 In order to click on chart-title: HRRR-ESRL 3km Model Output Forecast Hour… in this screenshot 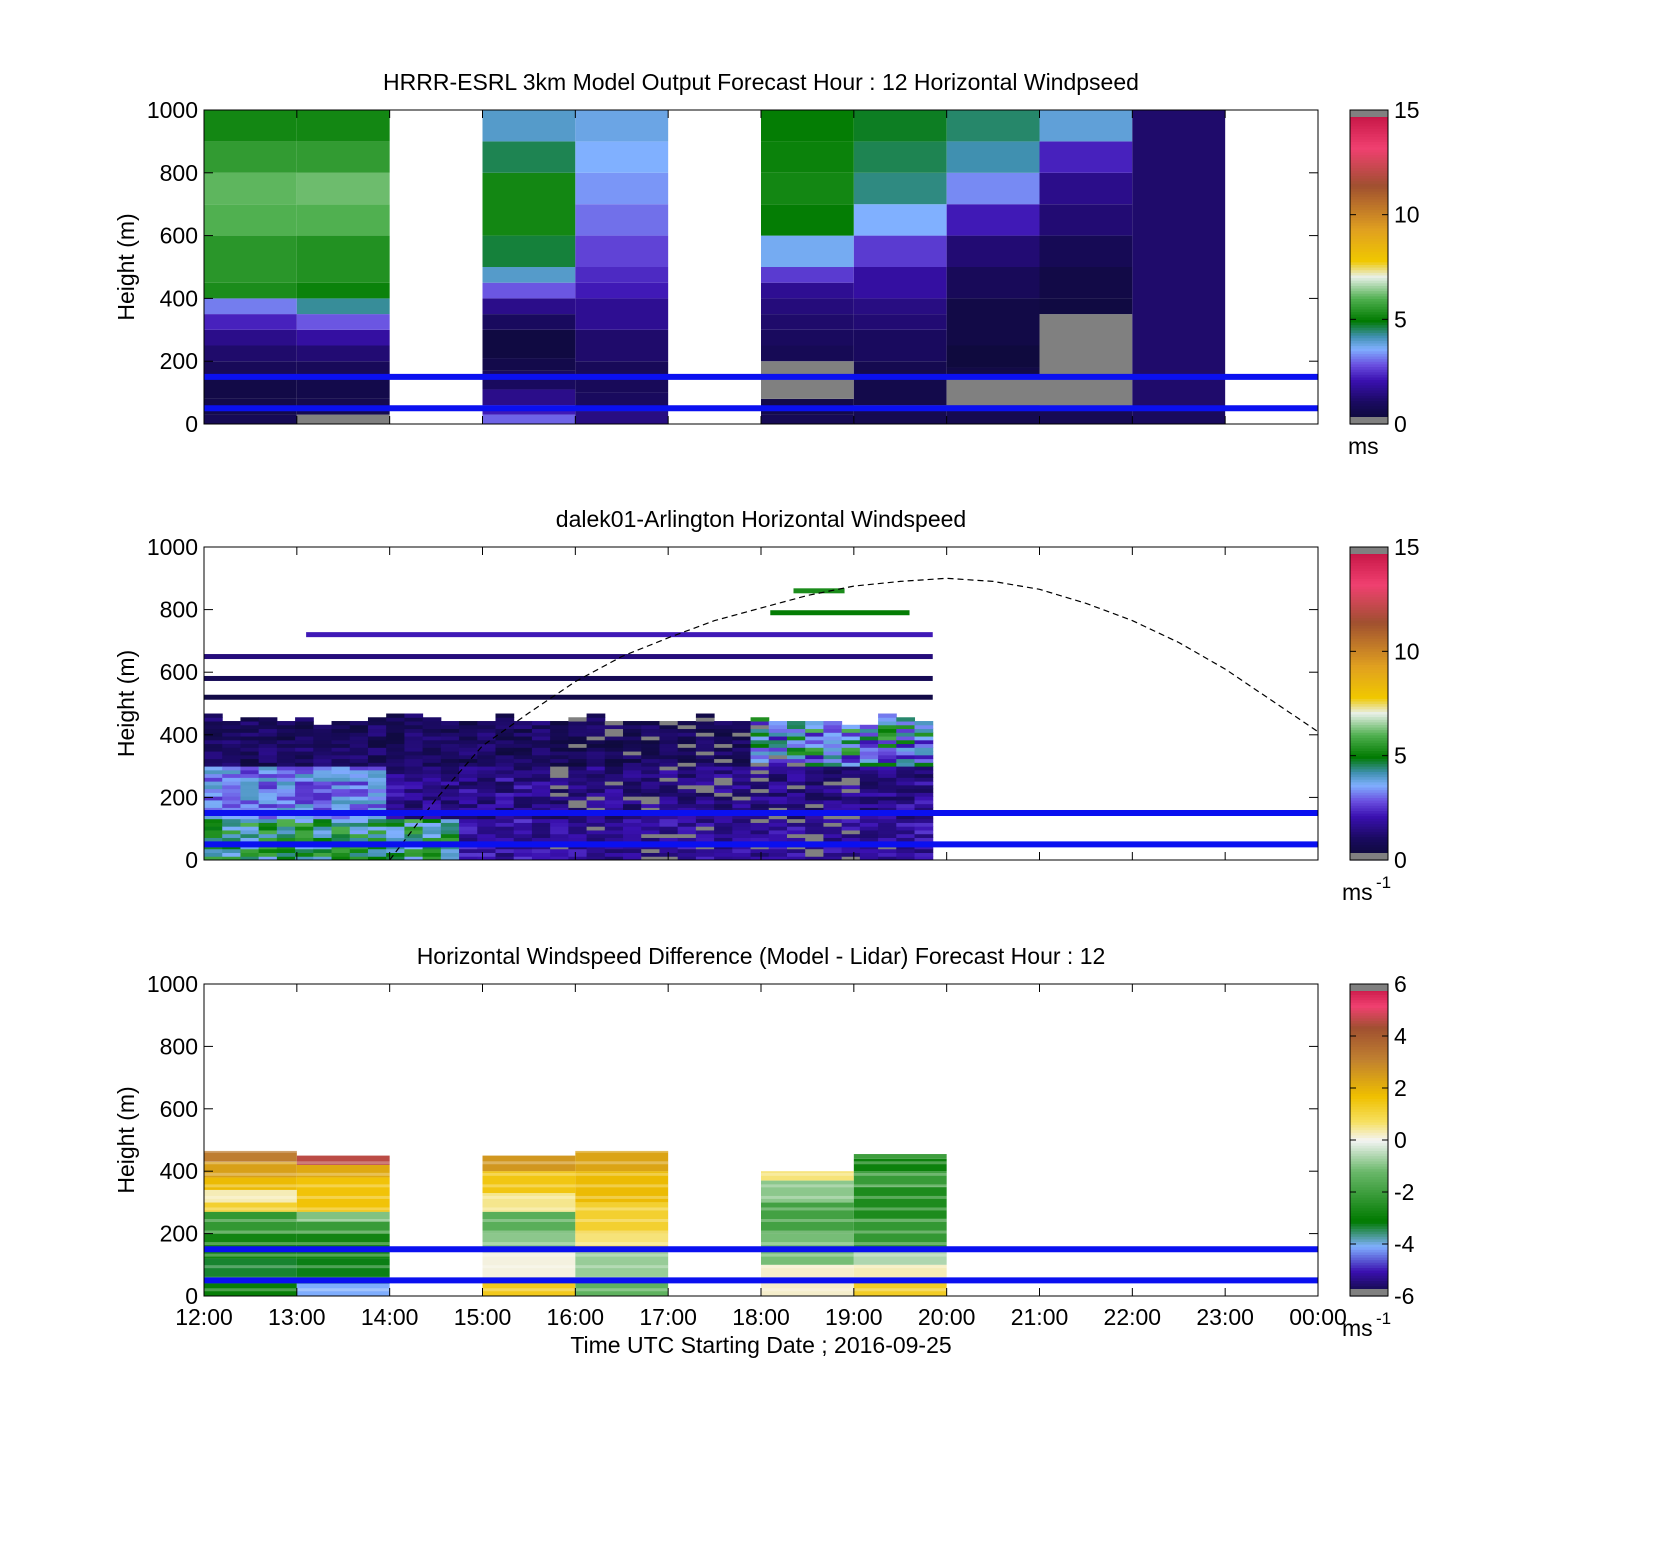, I will do `click(761, 82)`.